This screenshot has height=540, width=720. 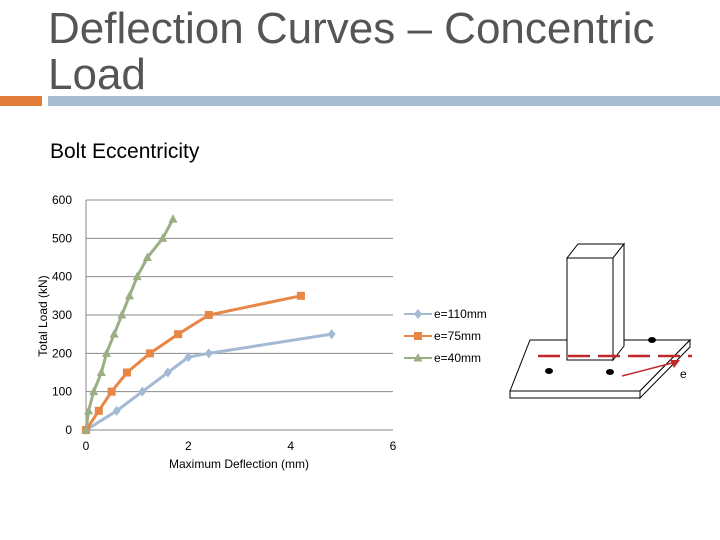 What do you see at coordinates (290, 446) in the screenshot?
I see `x-tick-label: 4` at bounding box center [290, 446].